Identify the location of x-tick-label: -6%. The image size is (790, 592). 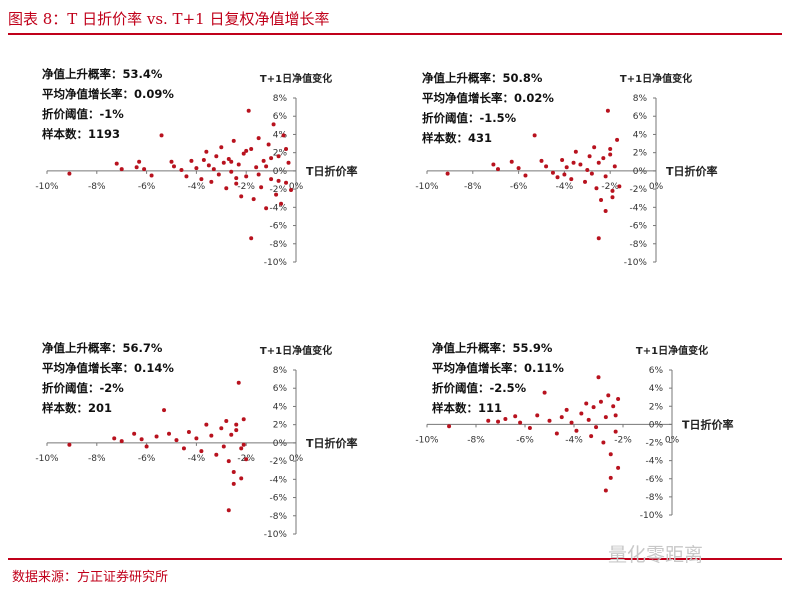
(525, 440).